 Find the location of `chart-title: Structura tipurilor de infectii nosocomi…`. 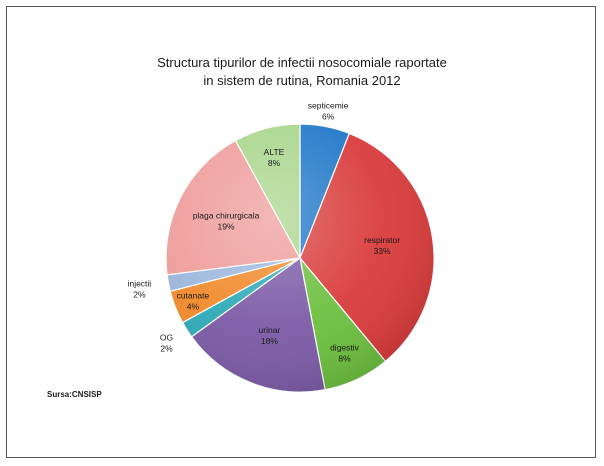

chart-title: Structura tipurilor de infectii nosocomi… is located at coordinates (302, 72).